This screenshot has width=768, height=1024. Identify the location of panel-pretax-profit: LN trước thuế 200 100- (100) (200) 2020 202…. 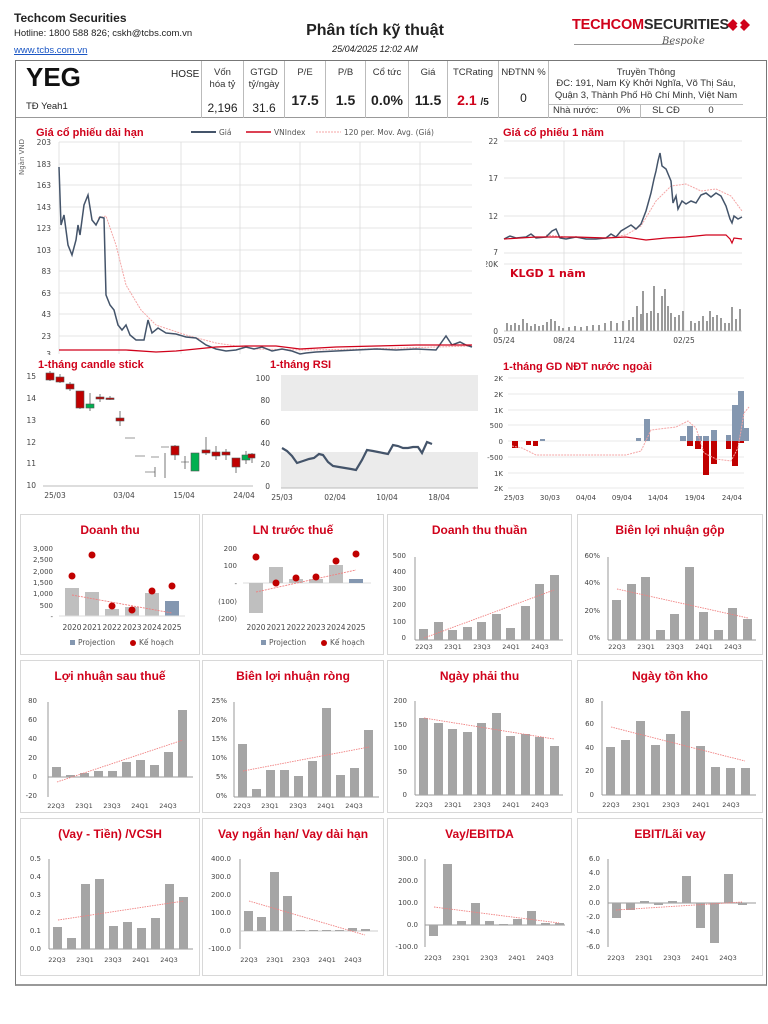
(293, 584).